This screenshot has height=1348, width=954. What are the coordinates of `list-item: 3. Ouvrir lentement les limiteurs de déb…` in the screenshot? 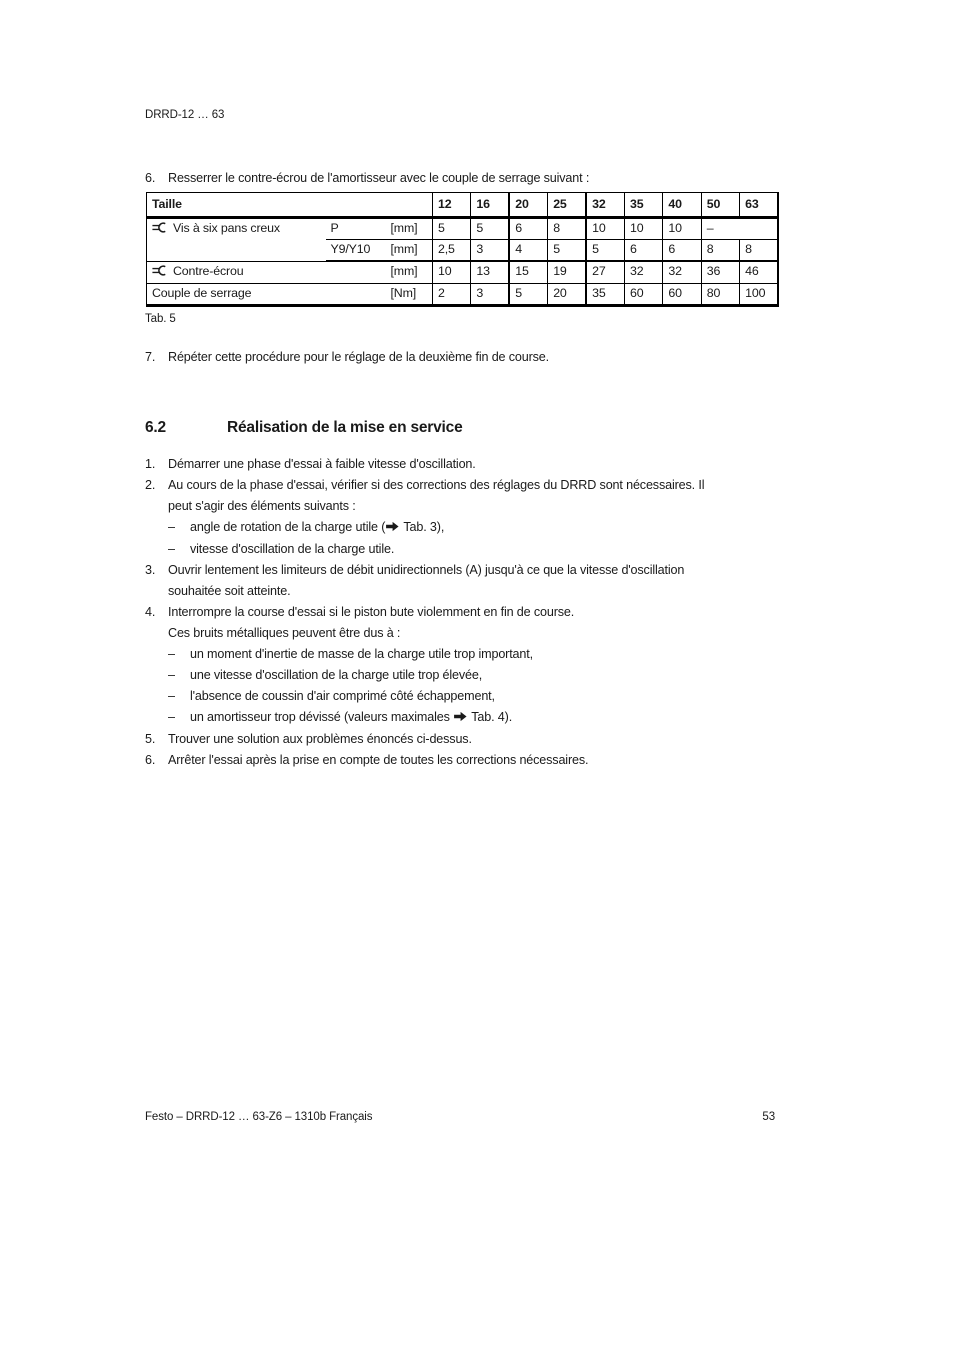 It's located at (465, 581).